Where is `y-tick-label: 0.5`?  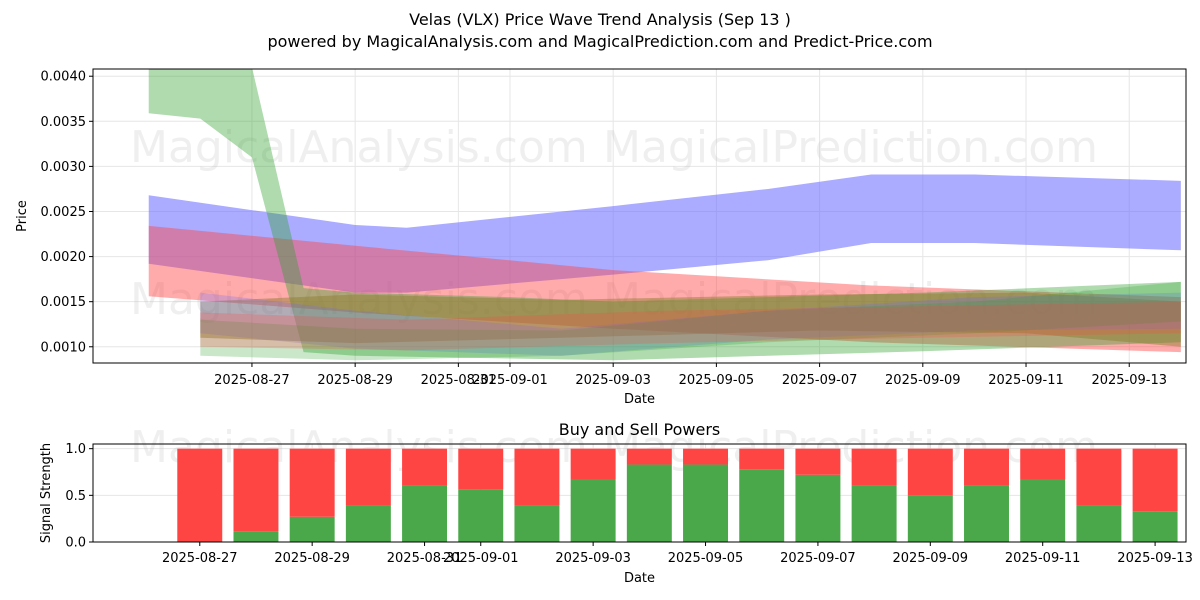 y-tick-label: 0.5 is located at coordinates (75, 496).